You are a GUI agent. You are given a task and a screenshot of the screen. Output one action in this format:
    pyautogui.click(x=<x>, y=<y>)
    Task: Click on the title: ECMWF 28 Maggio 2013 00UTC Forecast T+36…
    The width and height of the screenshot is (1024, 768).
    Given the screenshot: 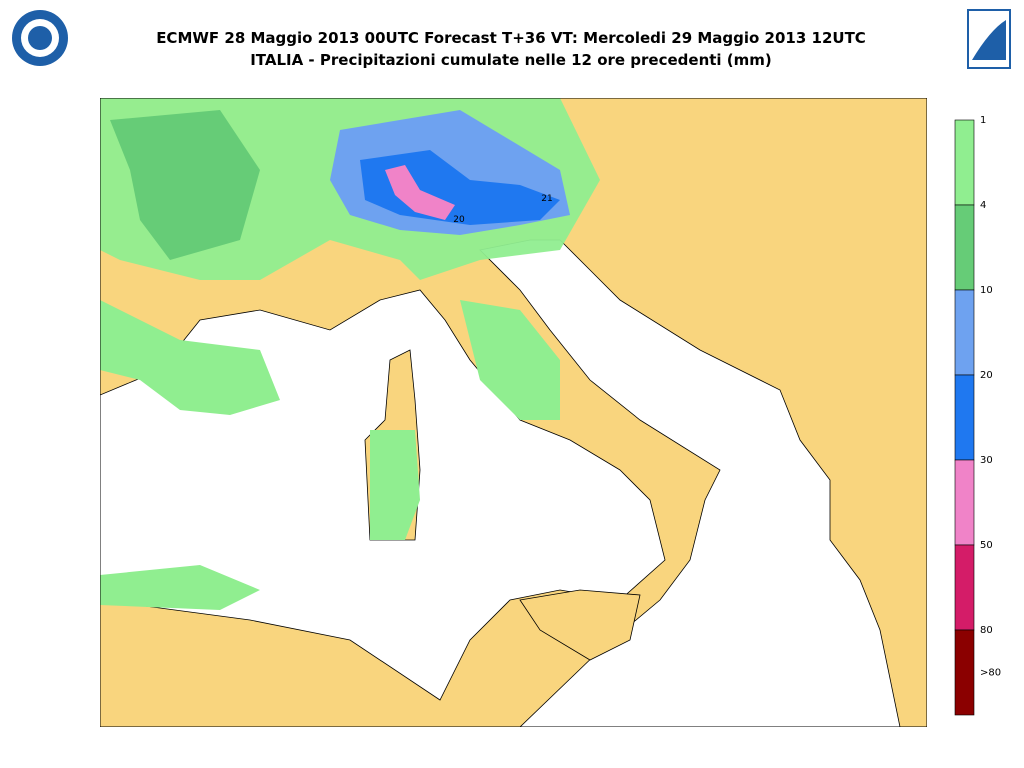 What is the action you would take?
    pyautogui.click(x=511, y=38)
    